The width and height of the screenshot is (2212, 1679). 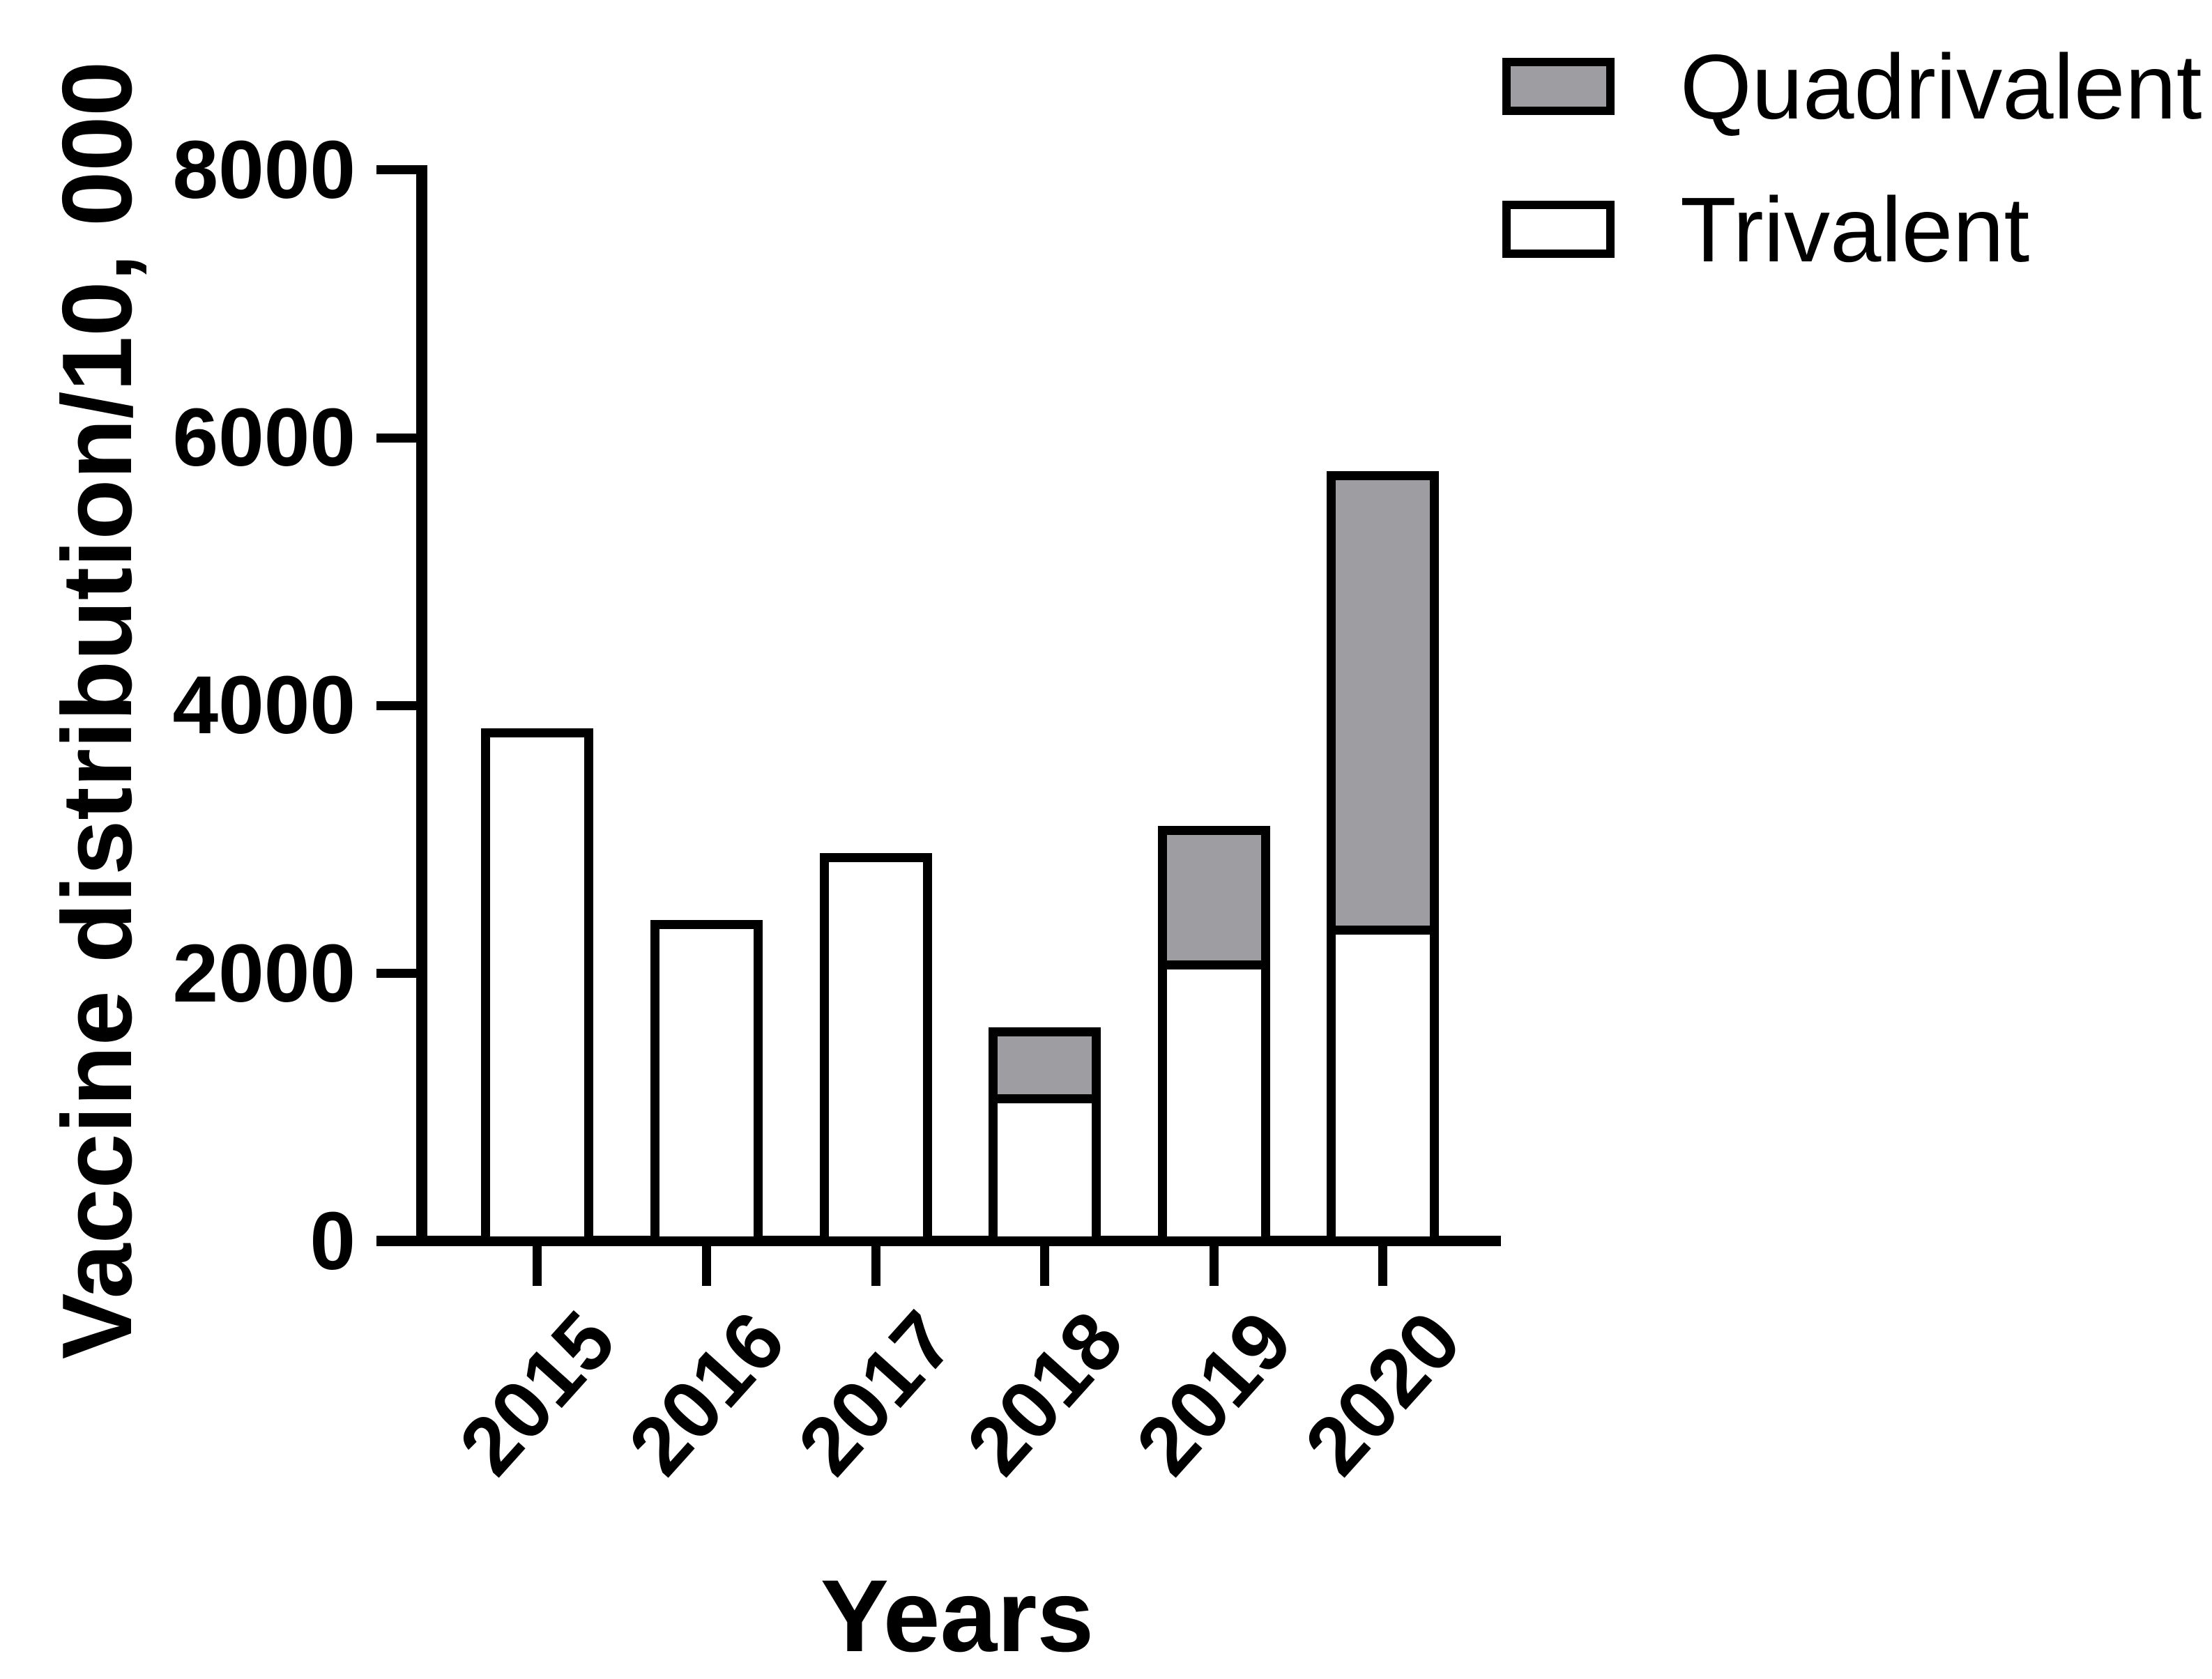 I want to click on legend-item-trivalent: Trivalent, so click(x=1766, y=230).